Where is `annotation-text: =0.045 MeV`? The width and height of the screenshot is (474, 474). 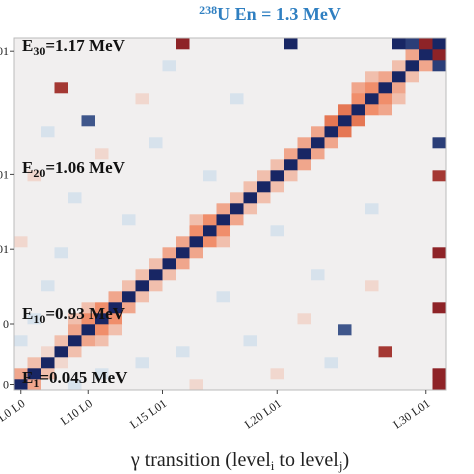 annotation-text: =0.045 MeV is located at coordinates (83, 377).